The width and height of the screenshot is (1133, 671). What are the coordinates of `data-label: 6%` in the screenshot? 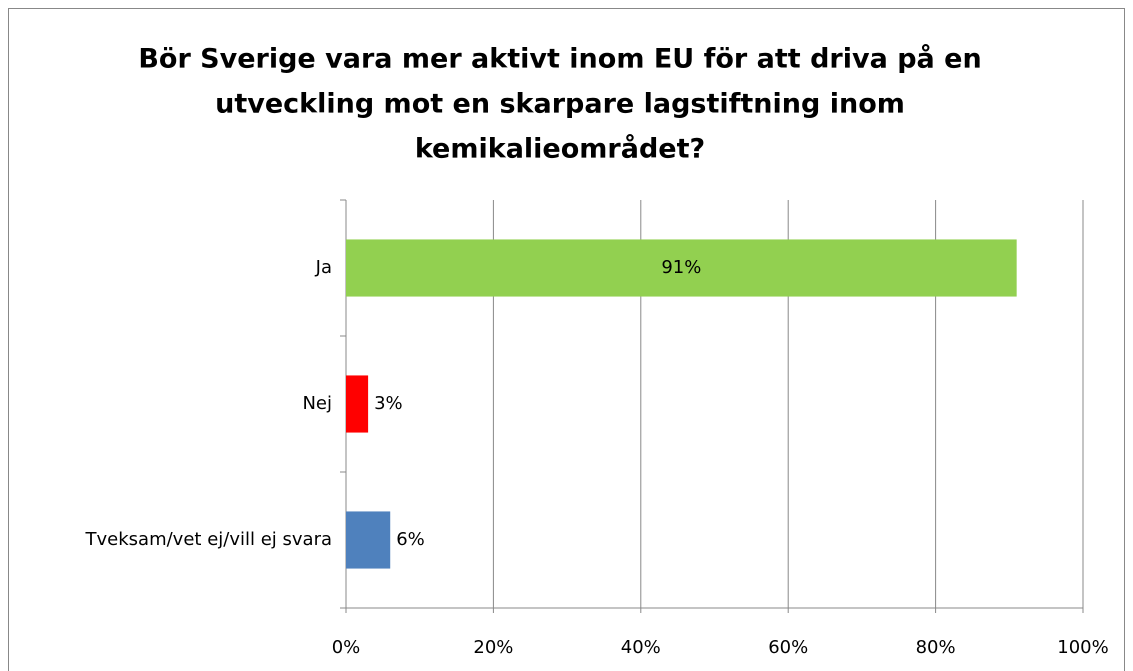 It's located at (410, 539).